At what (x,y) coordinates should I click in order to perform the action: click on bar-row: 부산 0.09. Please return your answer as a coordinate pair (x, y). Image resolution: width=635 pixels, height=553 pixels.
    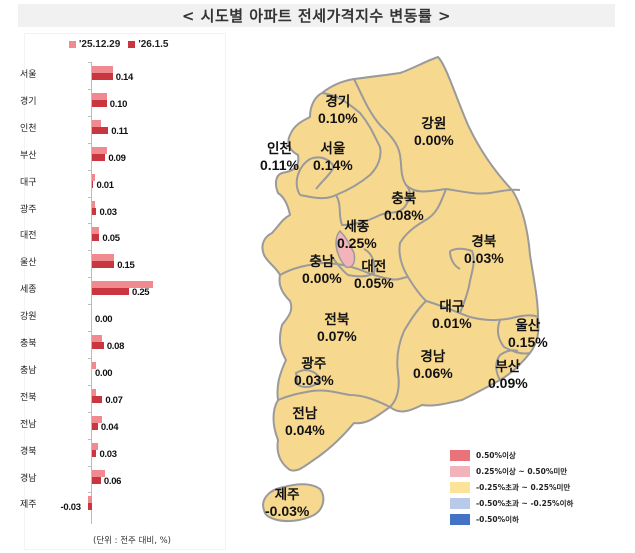
    Looking at the image, I should click on (110, 159).